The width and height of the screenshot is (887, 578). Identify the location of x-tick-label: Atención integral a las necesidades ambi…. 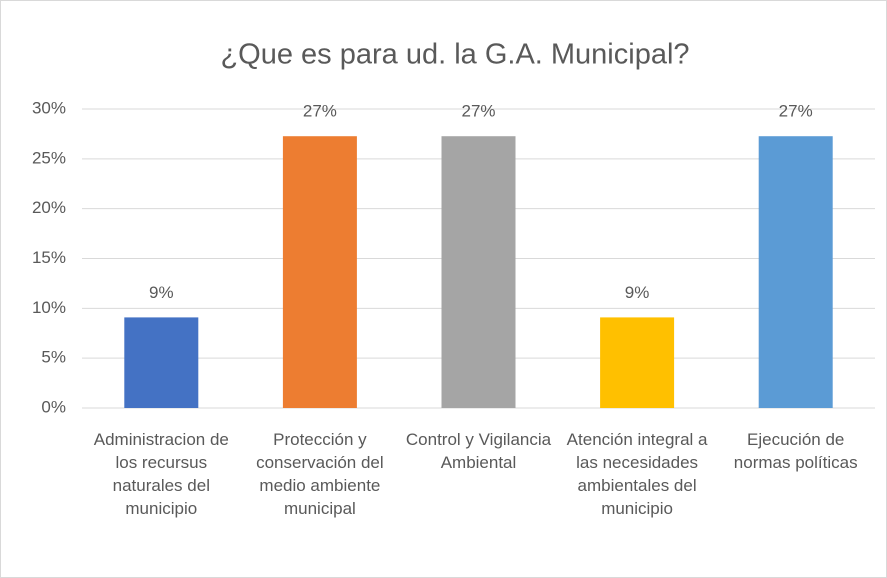
(637, 474).